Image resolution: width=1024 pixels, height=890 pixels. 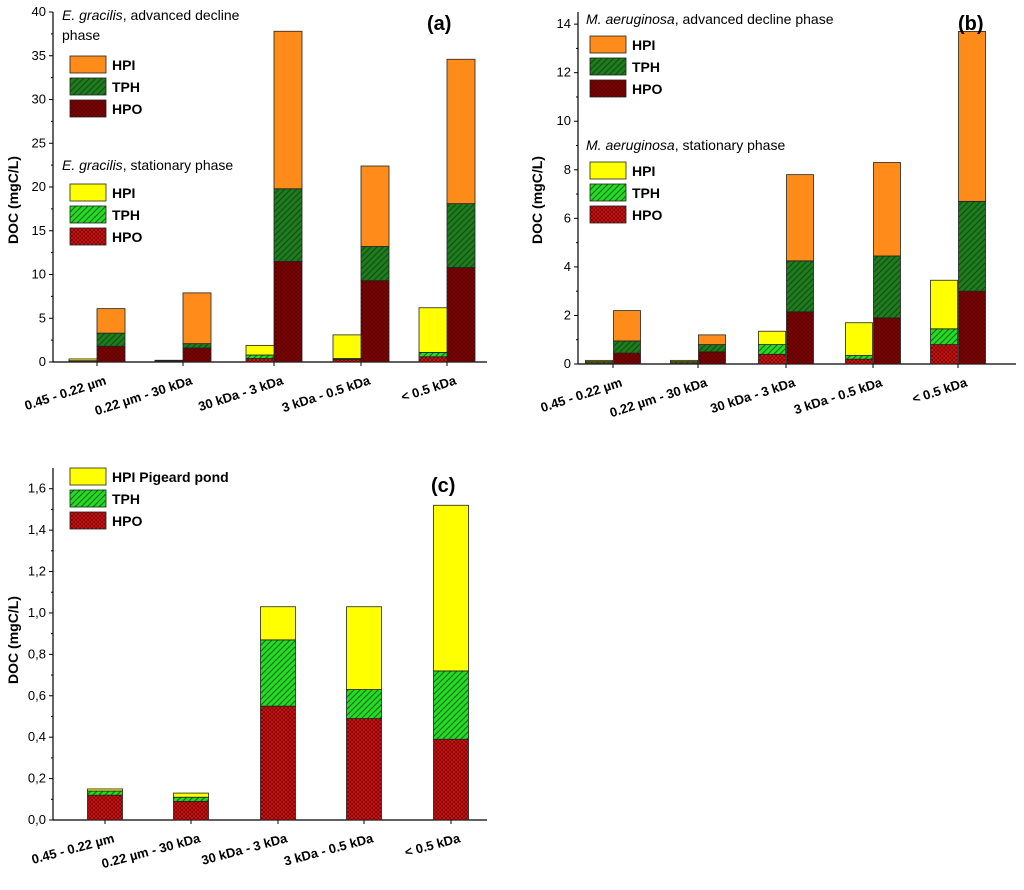 What do you see at coordinates (123, 65) in the screenshot?
I see `legend-item-label: HPI` at bounding box center [123, 65].